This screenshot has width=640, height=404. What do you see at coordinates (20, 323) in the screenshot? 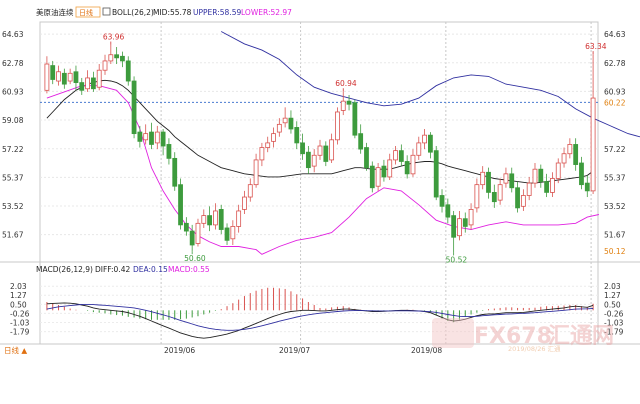
I see `macd-tick-label-left: -1.03` at bounding box center [20, 323].